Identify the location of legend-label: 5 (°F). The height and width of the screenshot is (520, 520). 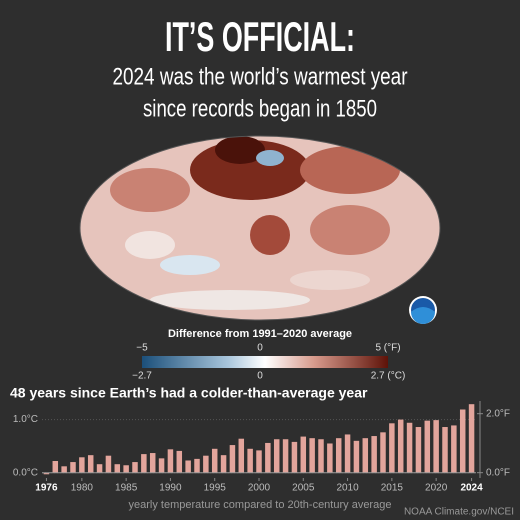
(387, 348).